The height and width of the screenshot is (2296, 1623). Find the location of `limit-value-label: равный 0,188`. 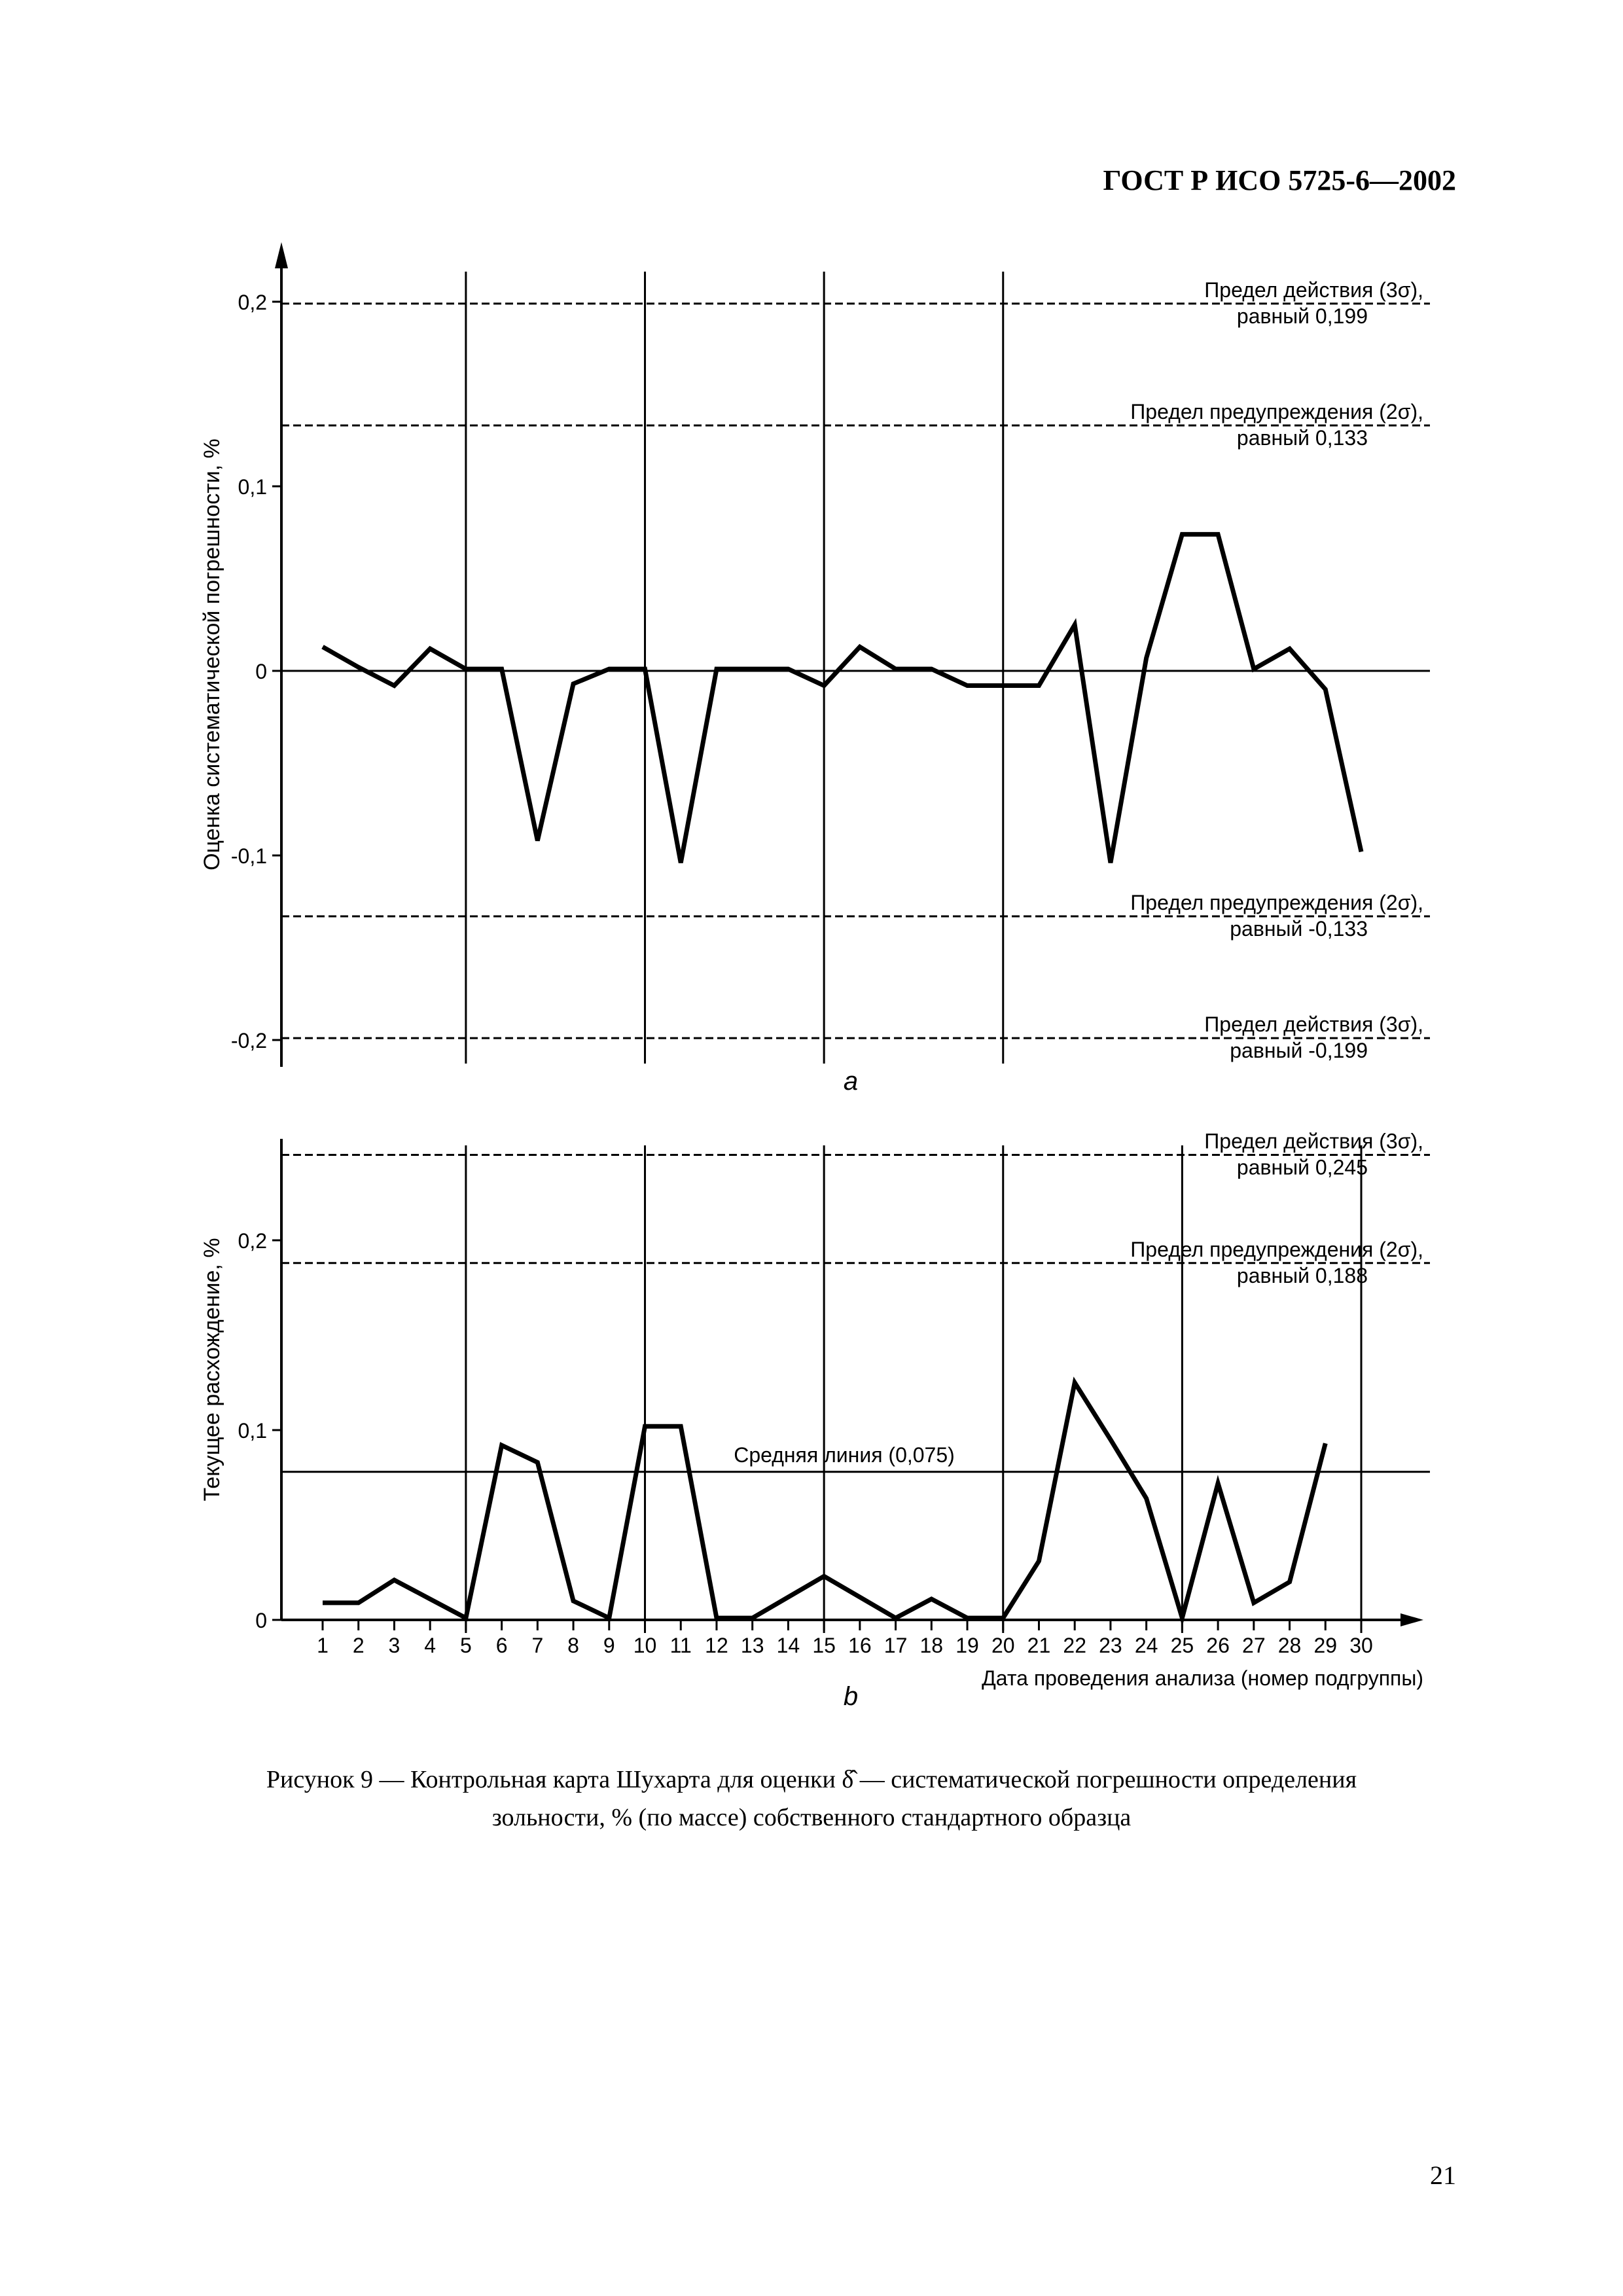

limit-value-label: равный 0,188 is located at coordinates (1302, 1275).